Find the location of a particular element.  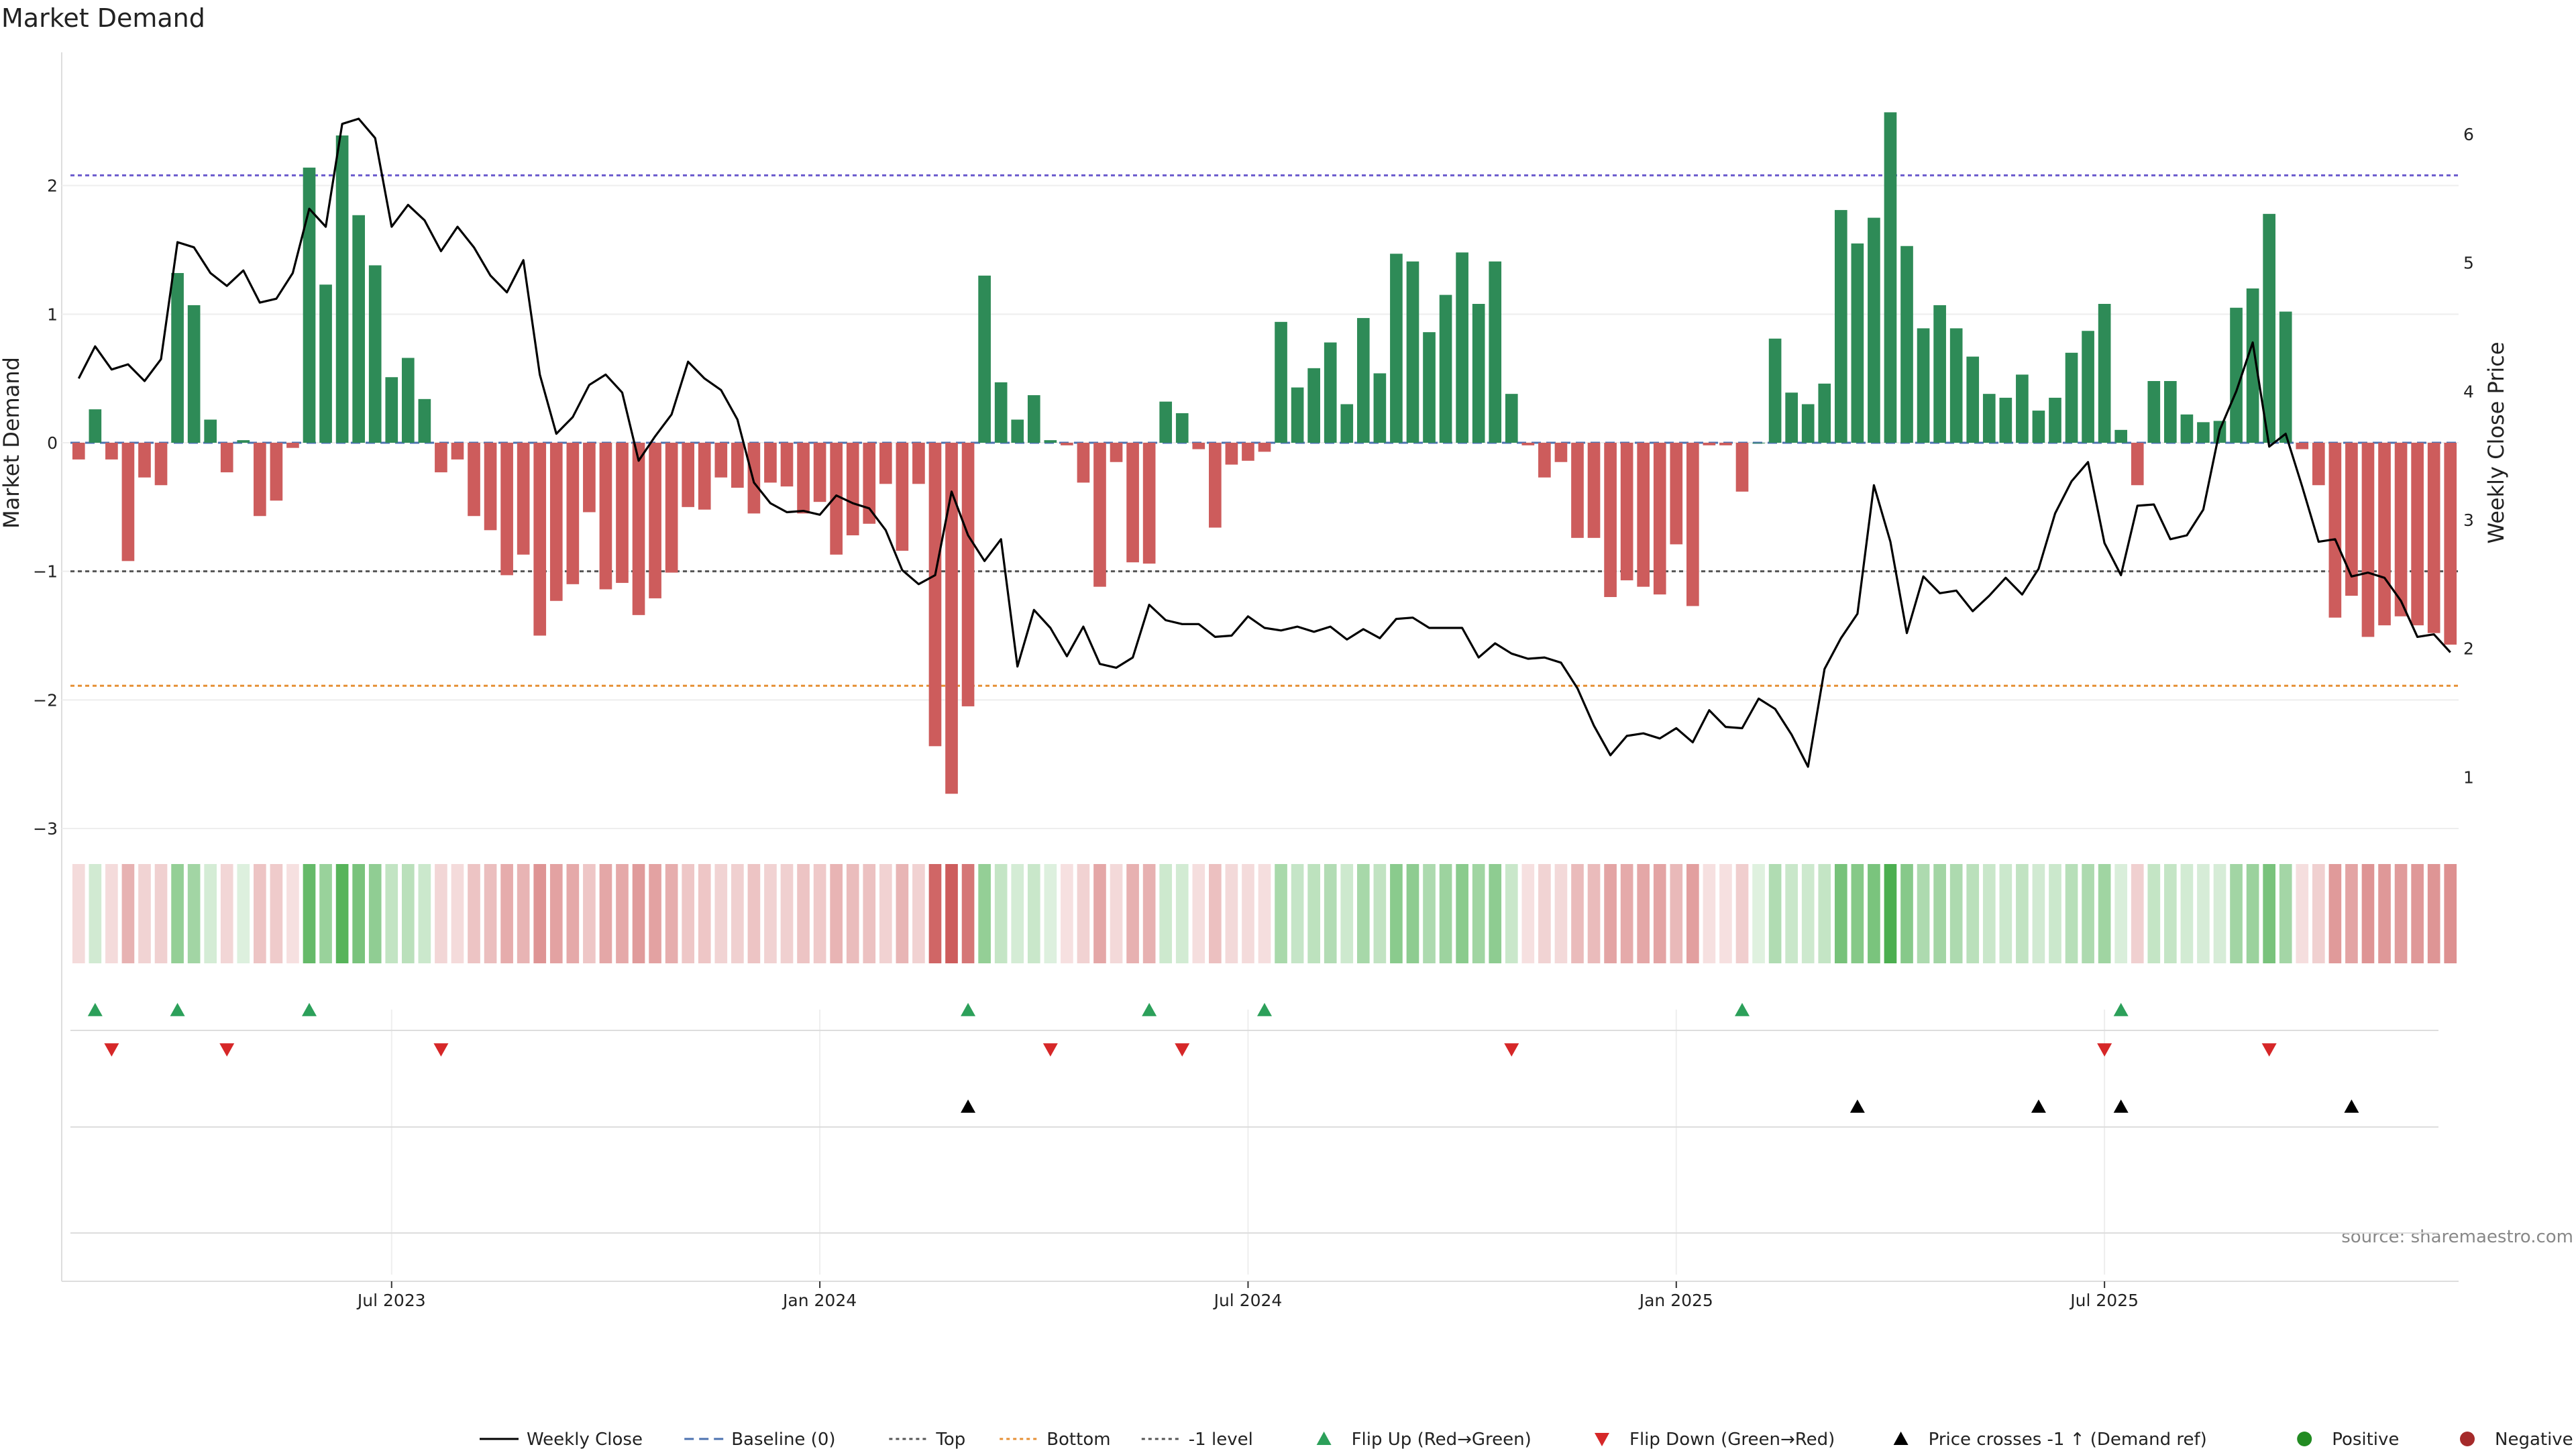

legend-item: -1 level is located at coordinates (1197, 1439).